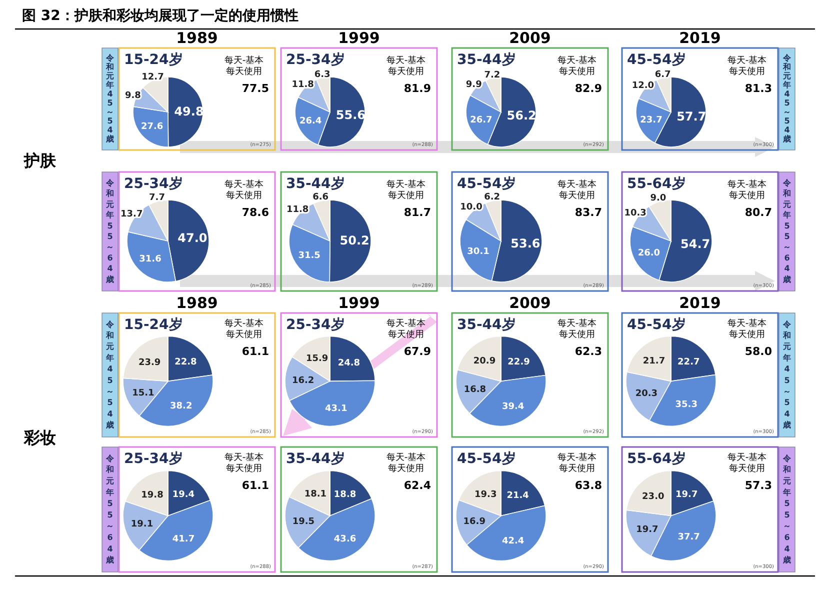 The height and width of the screenshot is (602, 830). Describe the element at coordinates (152, 127) in the screenshot. I see `data-label: 27.6` at that location.